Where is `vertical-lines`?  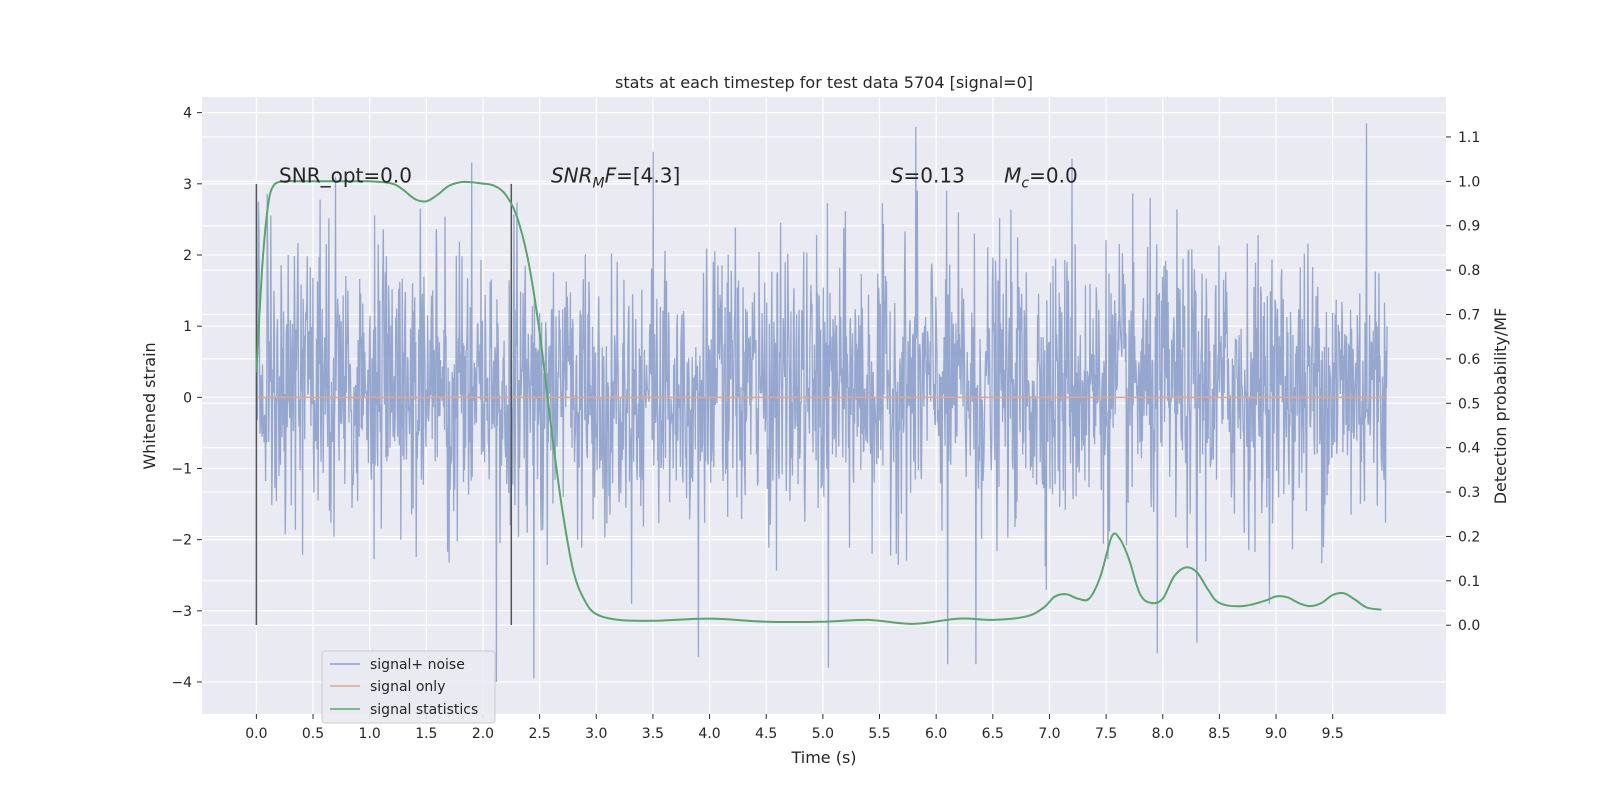
vertical-lines is located at coordinates (384, 404).